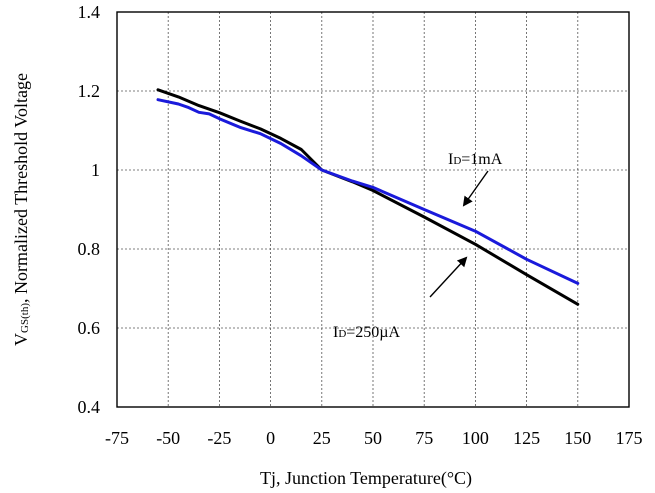 Image resolution: width=655 pixels, height=493 pixels. I want to click on y-axis-title-main: V, so click(21, 339).